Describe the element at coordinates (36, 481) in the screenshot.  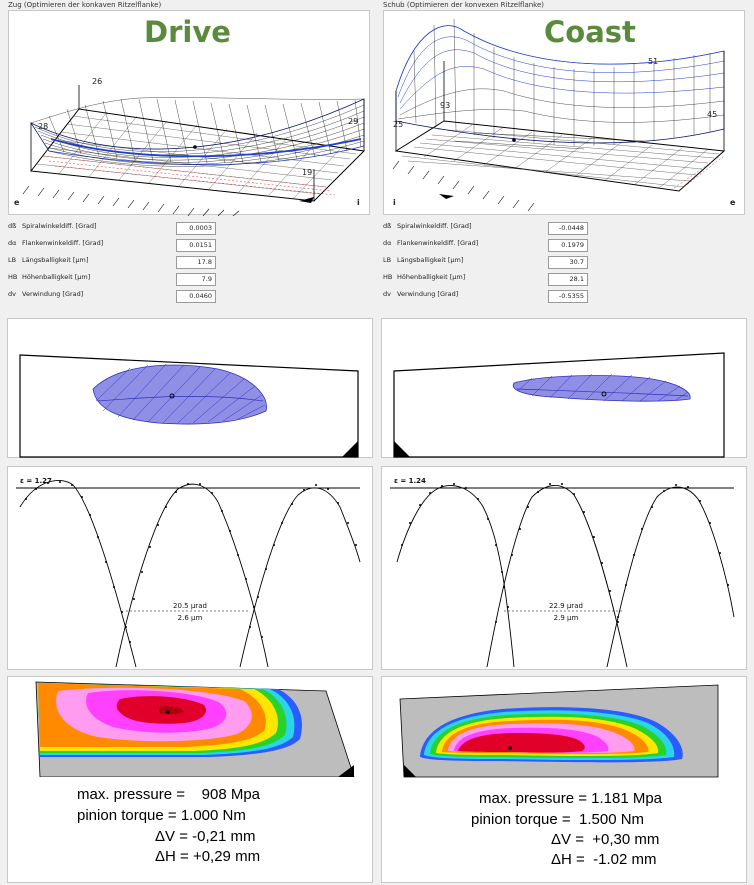
I see `drive-contact-ratio: ε = 1.27` at that location.